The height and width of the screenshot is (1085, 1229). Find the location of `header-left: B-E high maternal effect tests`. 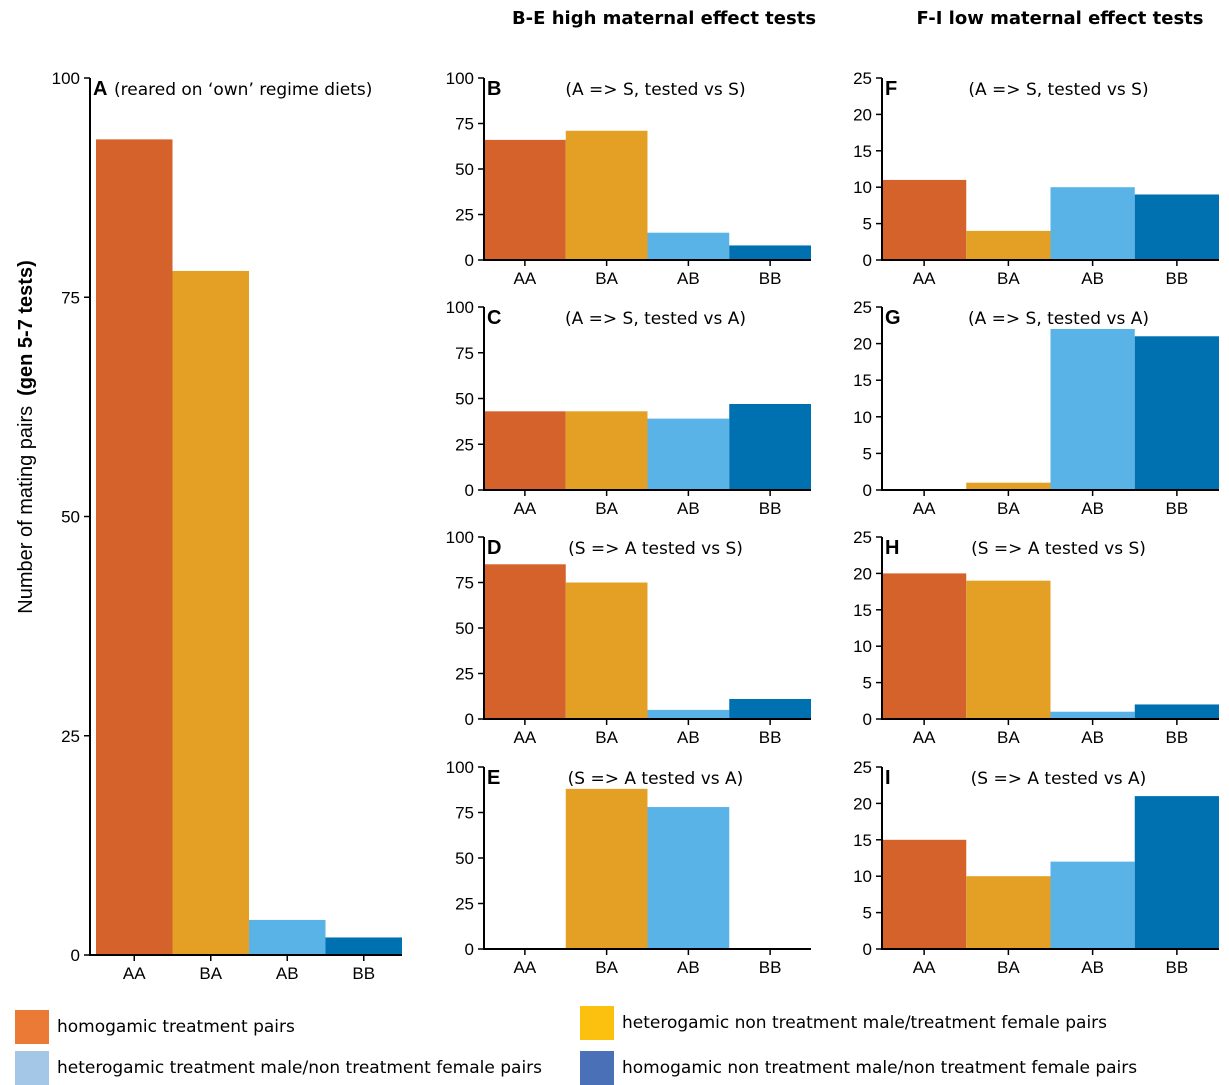

header-left: B-E high maternal effect tests is located at coordinates (664, 18).